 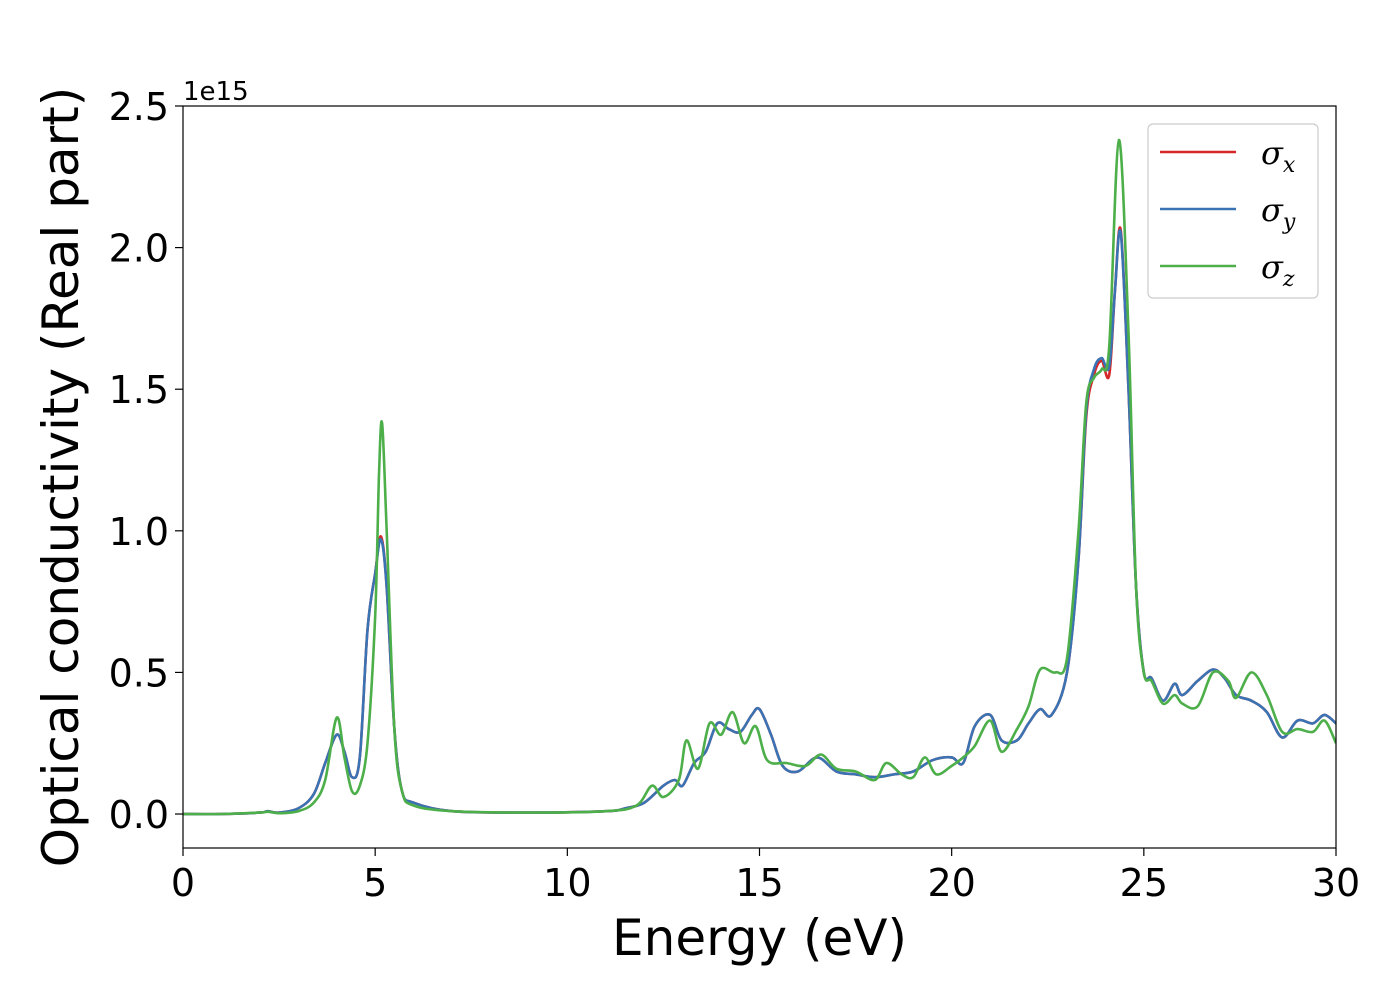 What do you see at coordinates (567, 883) in the screenshot?
I see `x-tick-label: 10` at bounding box center [567, 883].